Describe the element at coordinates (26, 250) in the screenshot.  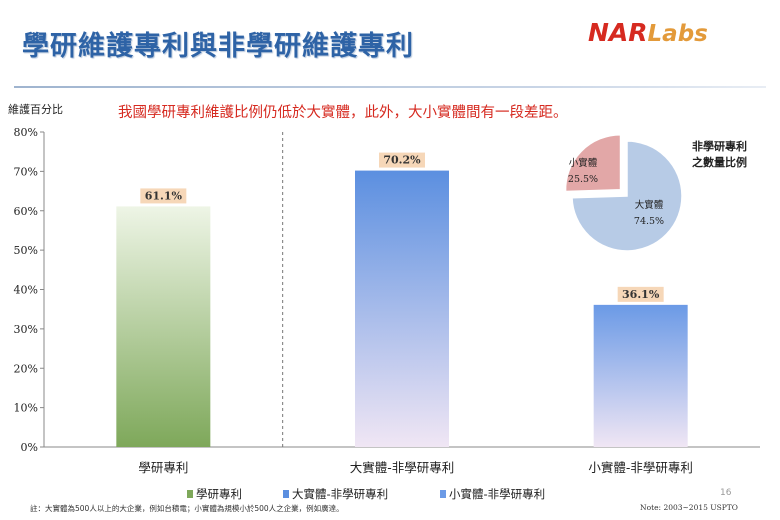
I see `y-tick-label: 50%` at that location.